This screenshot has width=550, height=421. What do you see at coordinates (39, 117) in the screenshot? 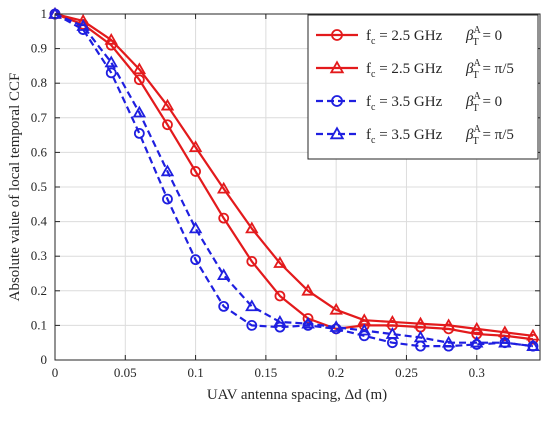
I see `y-tick-label: 0.7` at bounding box center [39, 117].